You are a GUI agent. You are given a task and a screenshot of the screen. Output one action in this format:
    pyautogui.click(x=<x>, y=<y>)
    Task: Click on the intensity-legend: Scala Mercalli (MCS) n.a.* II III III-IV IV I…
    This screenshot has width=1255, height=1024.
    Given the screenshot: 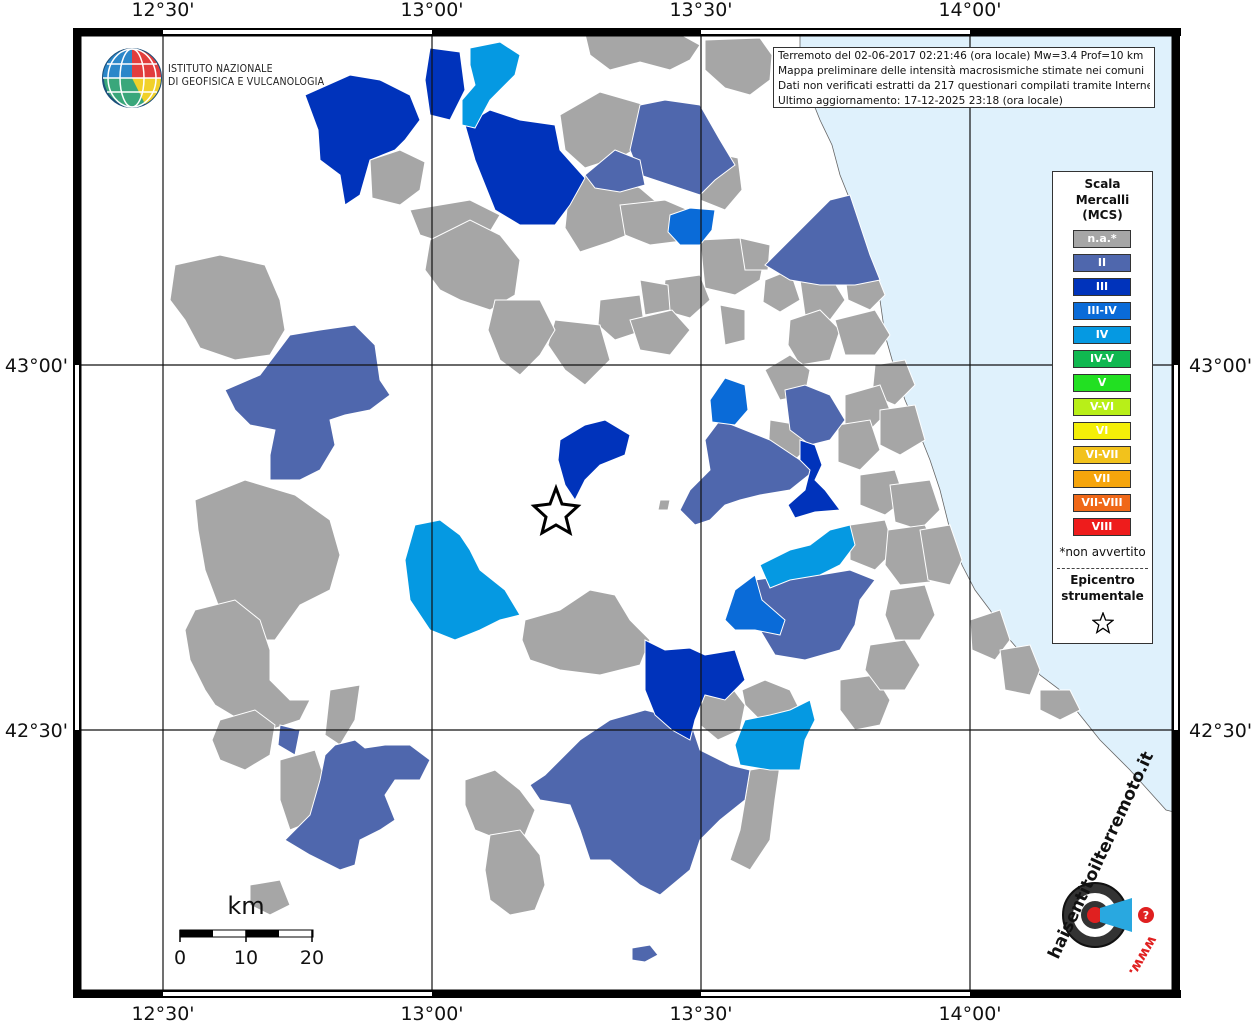 What is the action you would take?
    pyautogui.click(x=1102, y=407)
    